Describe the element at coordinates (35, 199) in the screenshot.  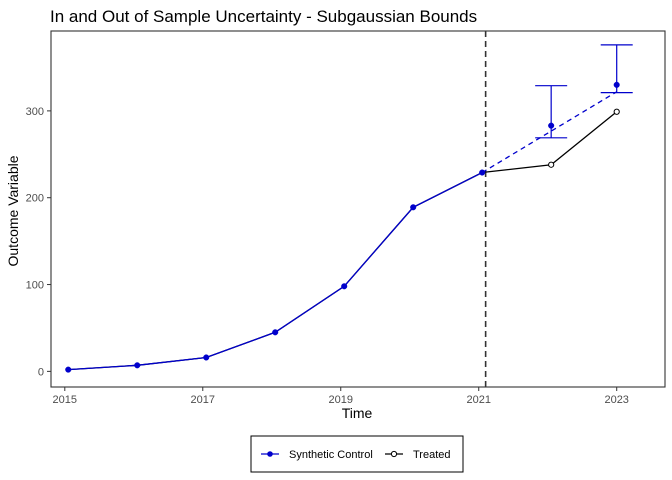
I see `y-tick-label: 200` at that location.